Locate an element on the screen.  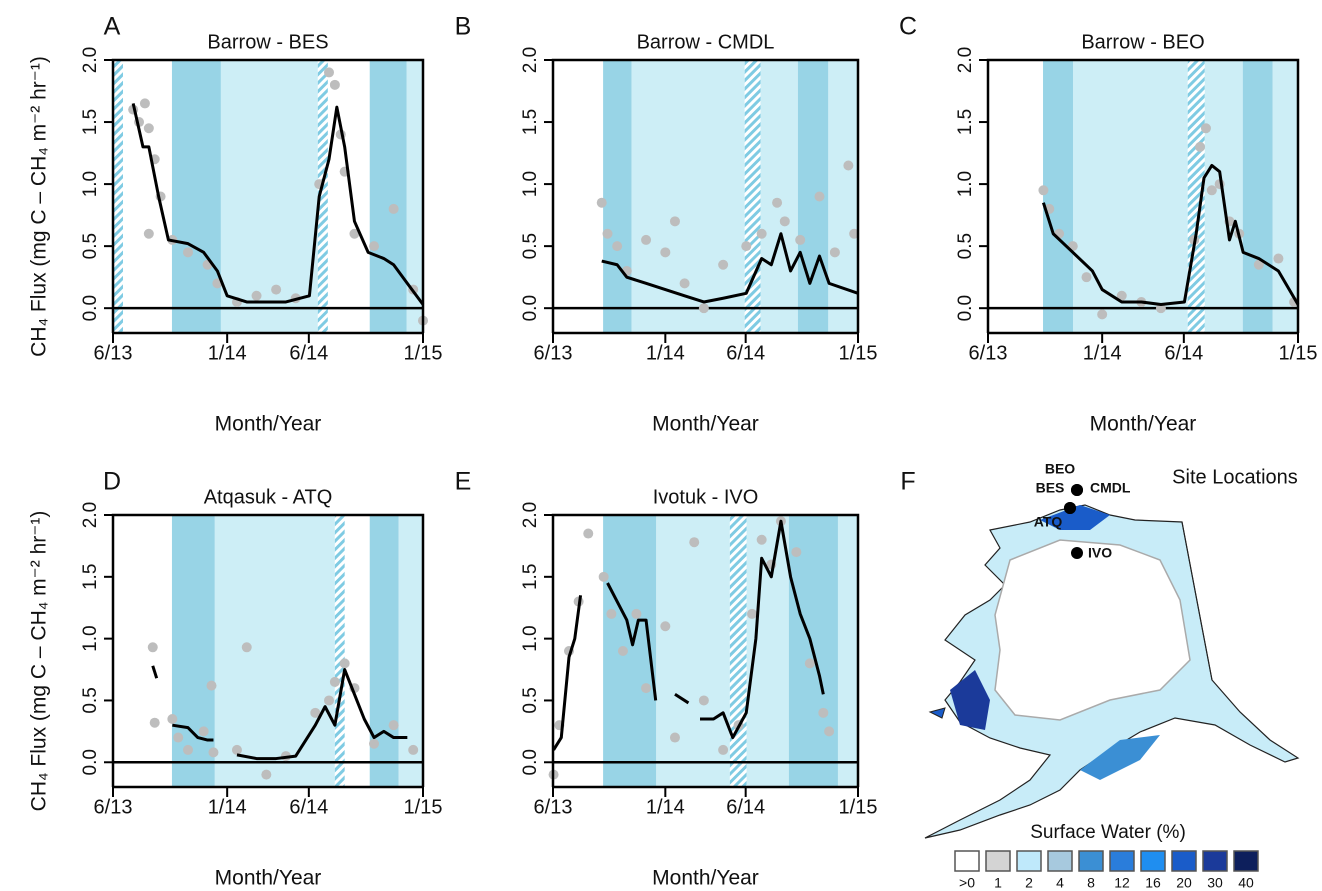
legend-label: 30 is located at coordinates (1215, 883).